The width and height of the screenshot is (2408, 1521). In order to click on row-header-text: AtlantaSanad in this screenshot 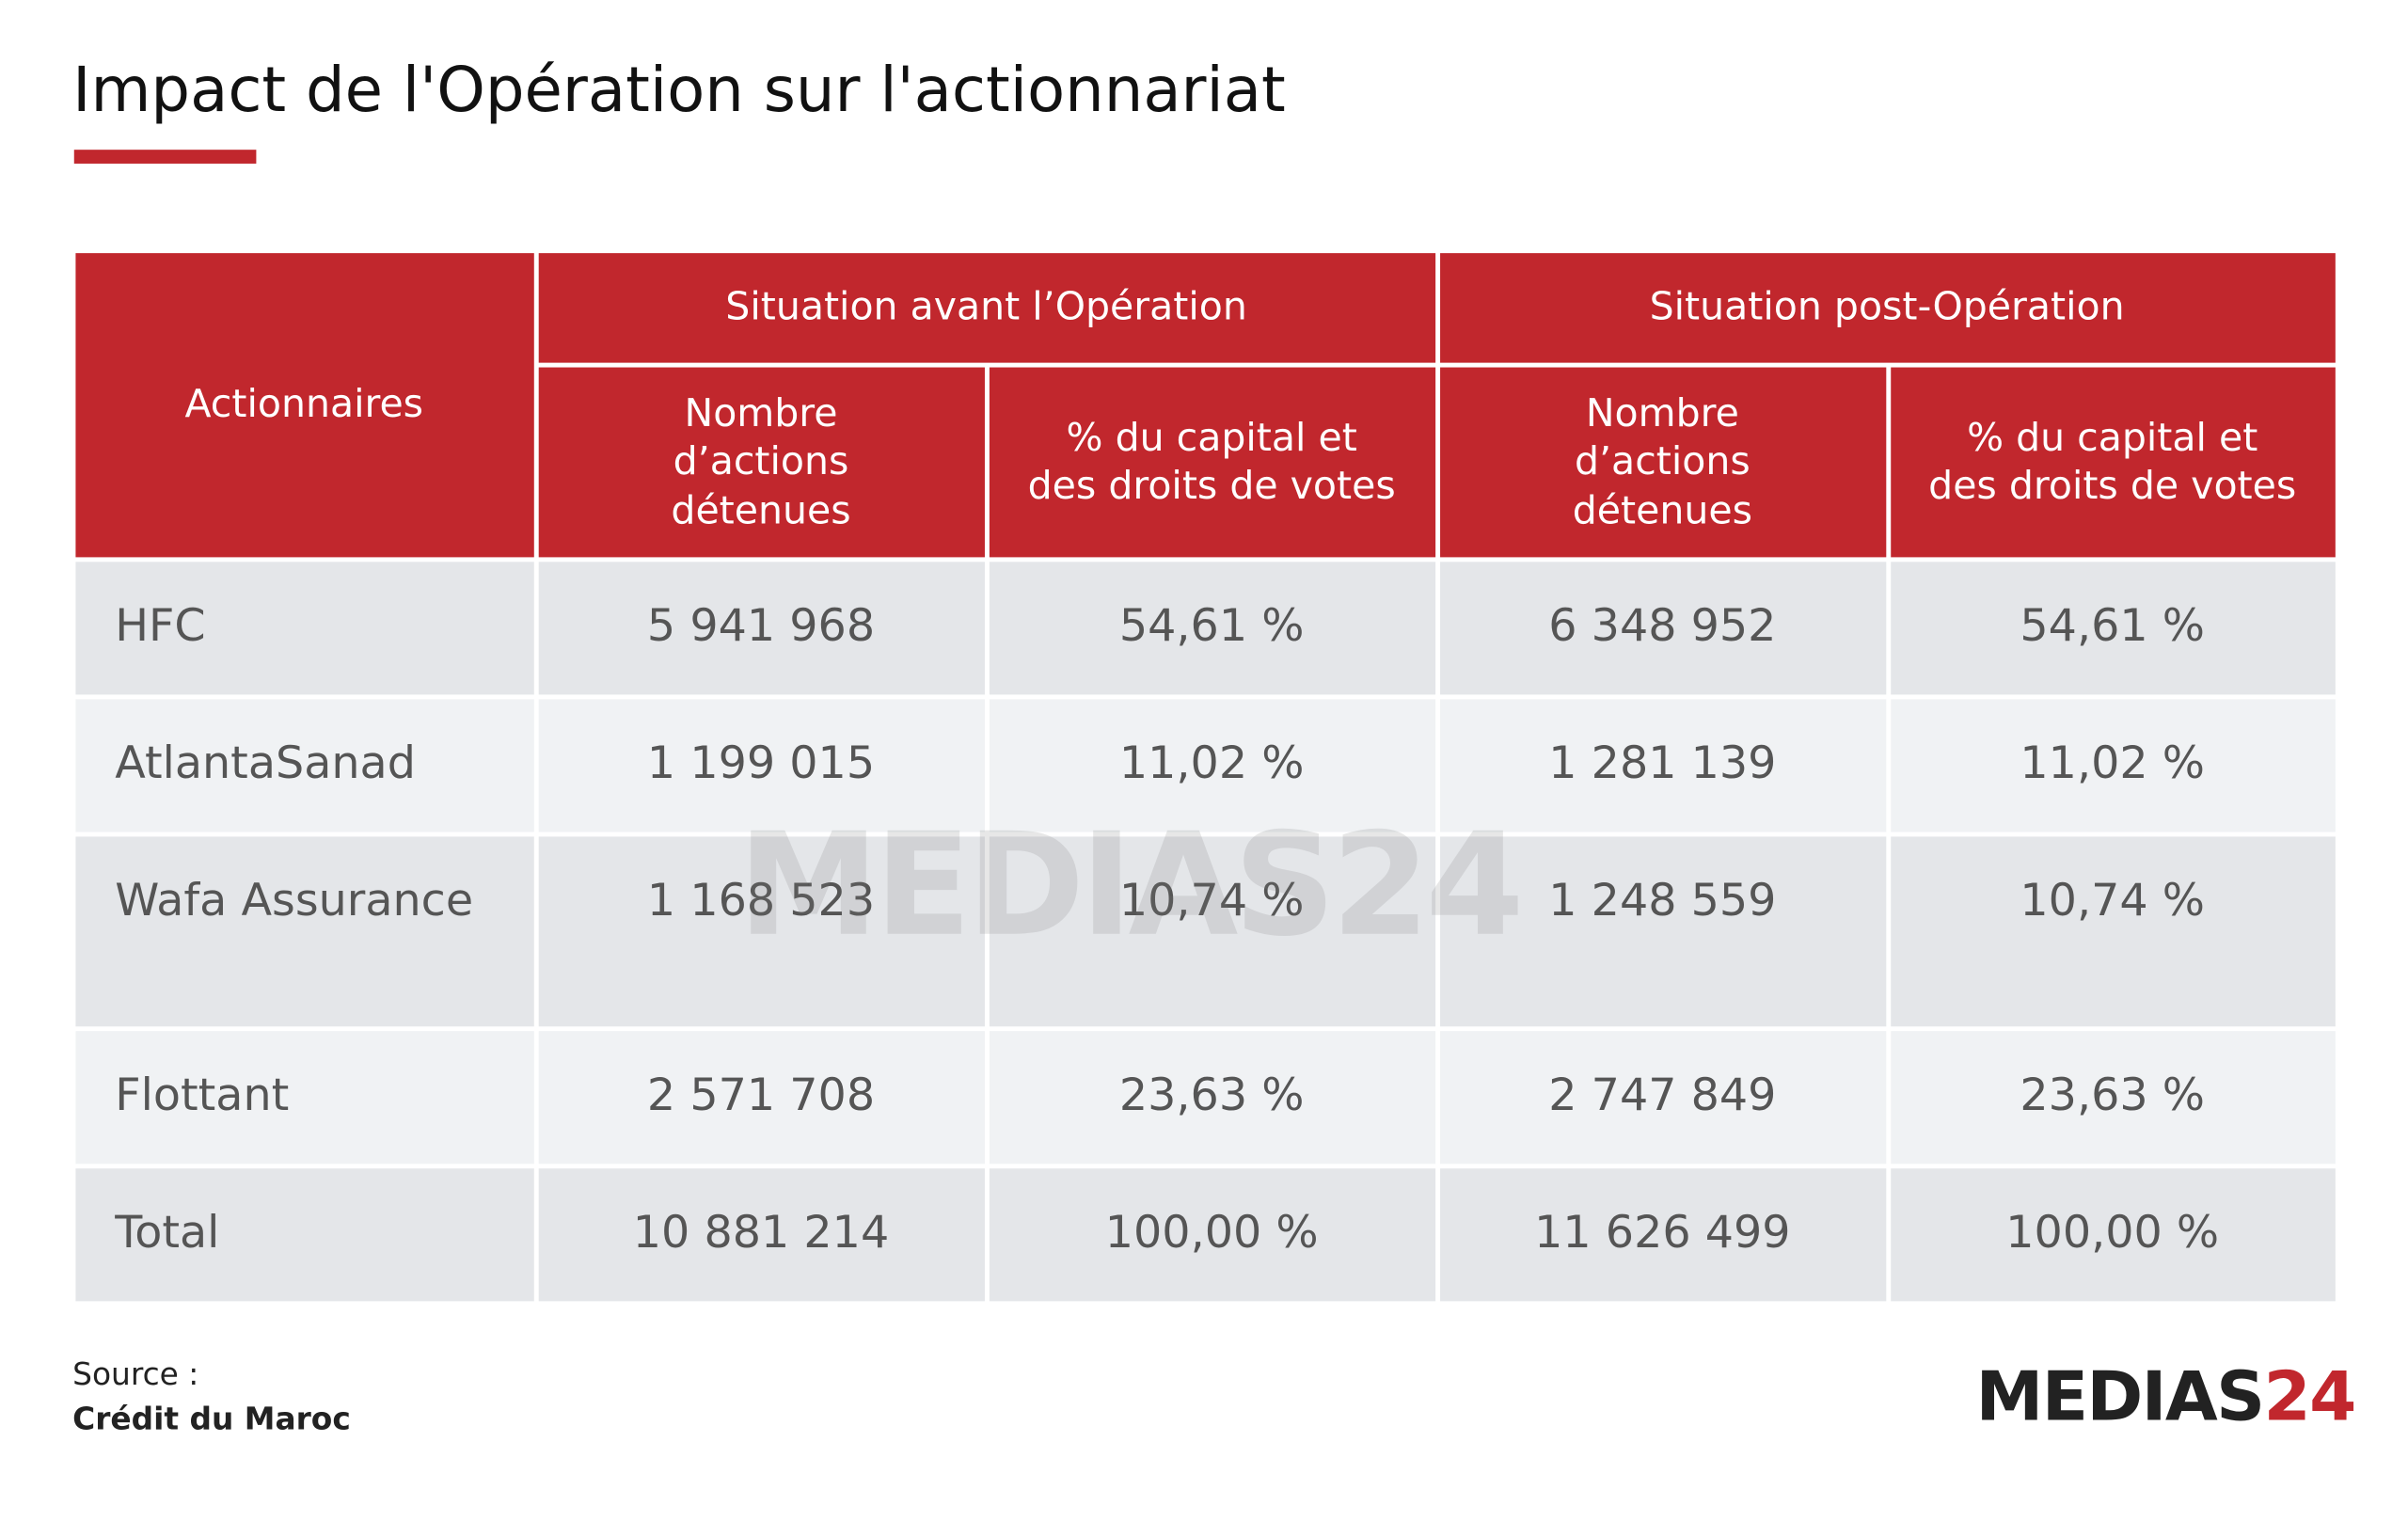, I will do `click(265, 761)`.